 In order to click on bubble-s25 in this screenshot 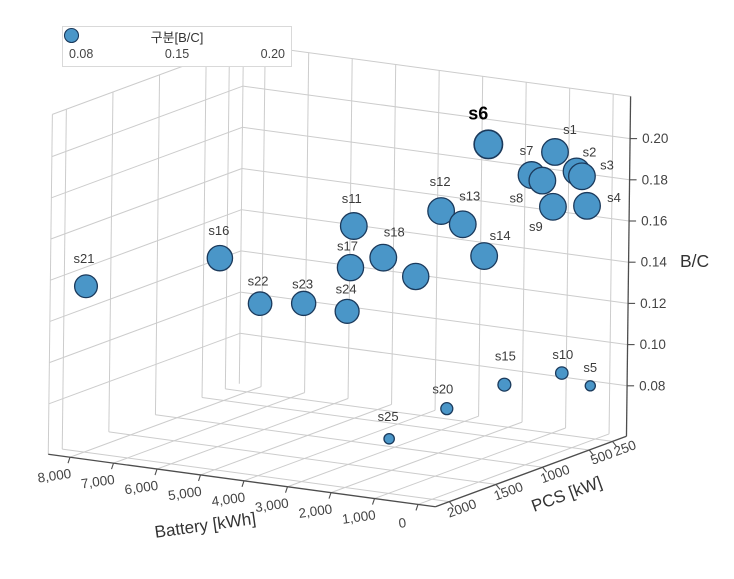, I will do `click(389, 438)`.